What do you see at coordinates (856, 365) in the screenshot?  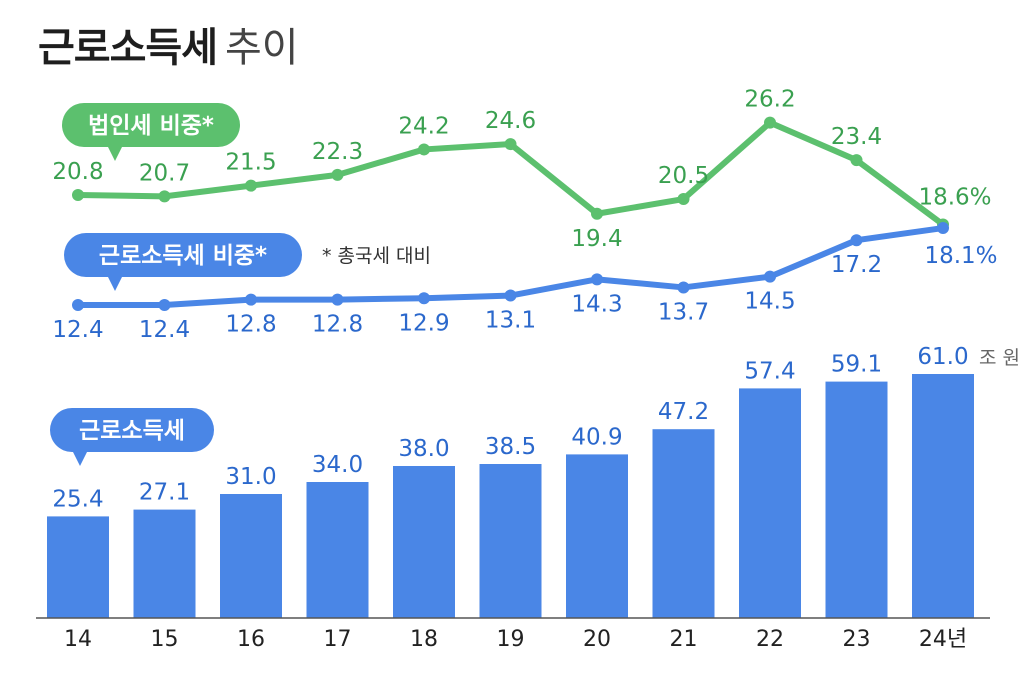 I see `bar-value-label: 59.1` at bounding box center [856, 365].